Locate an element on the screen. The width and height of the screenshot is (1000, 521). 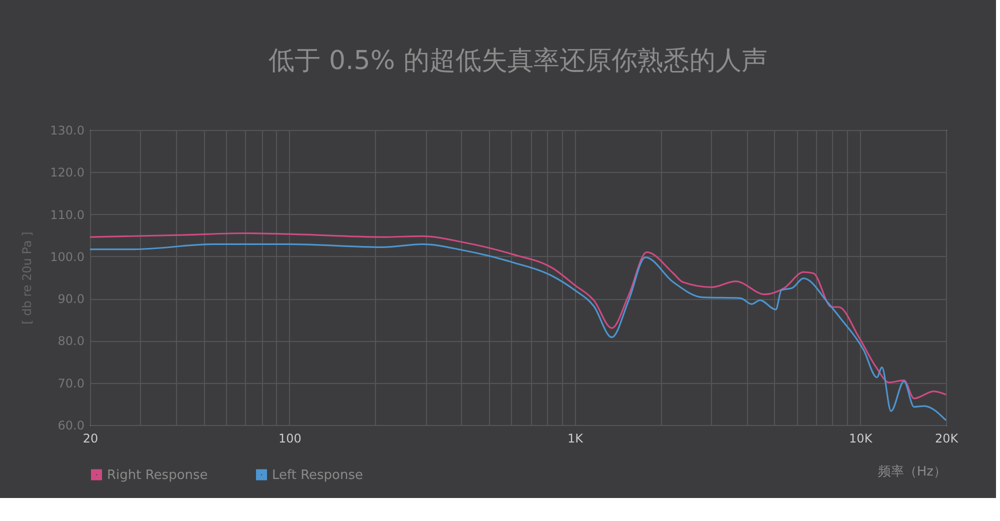
y-tick-label: 120.0 is located at coordinates (67, 173).